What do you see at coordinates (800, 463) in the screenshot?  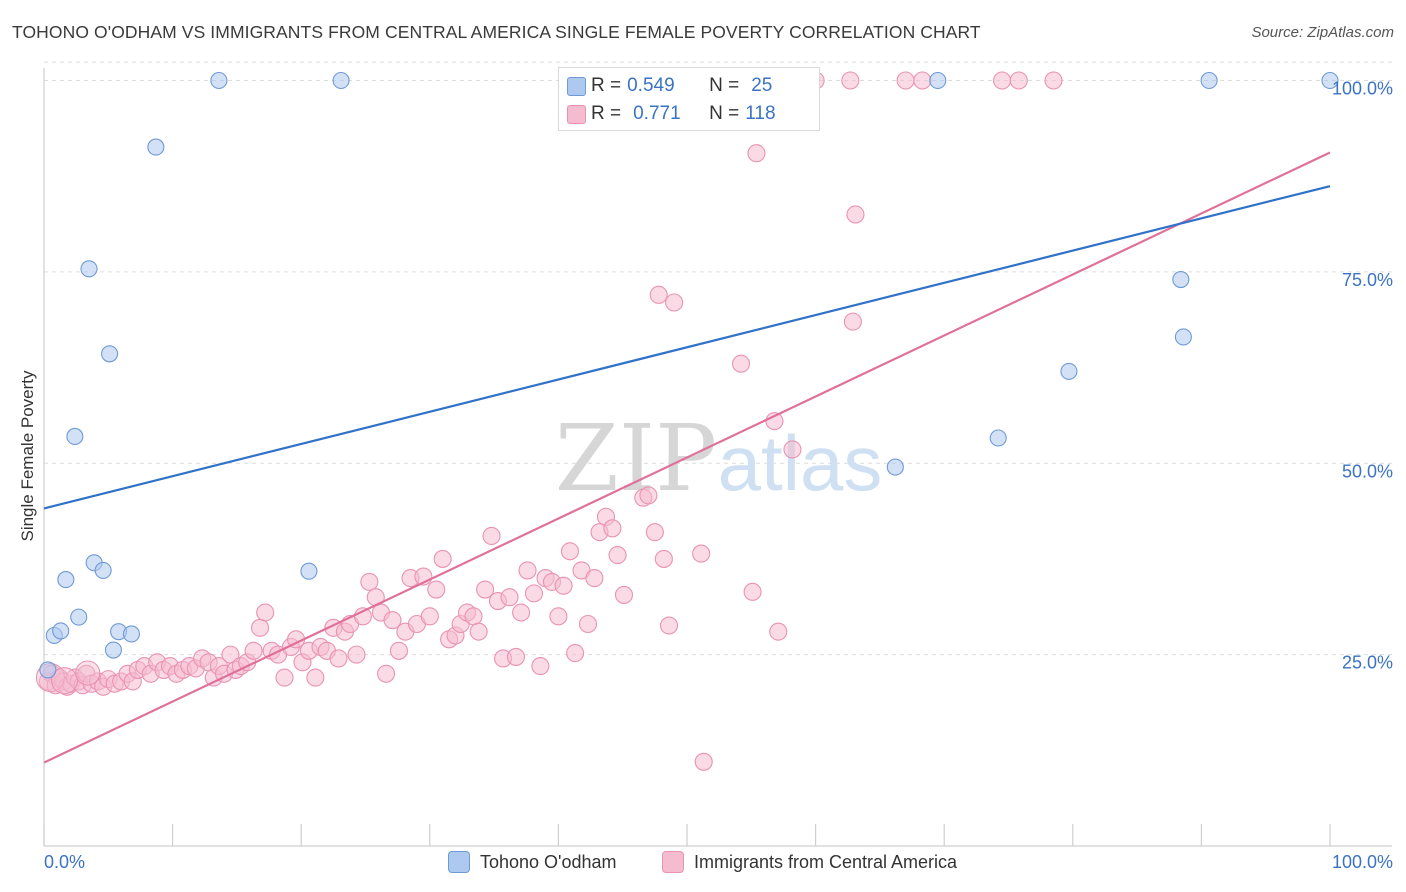 I see `watermark-atlas: atlas` at bounding box center [800, 463].